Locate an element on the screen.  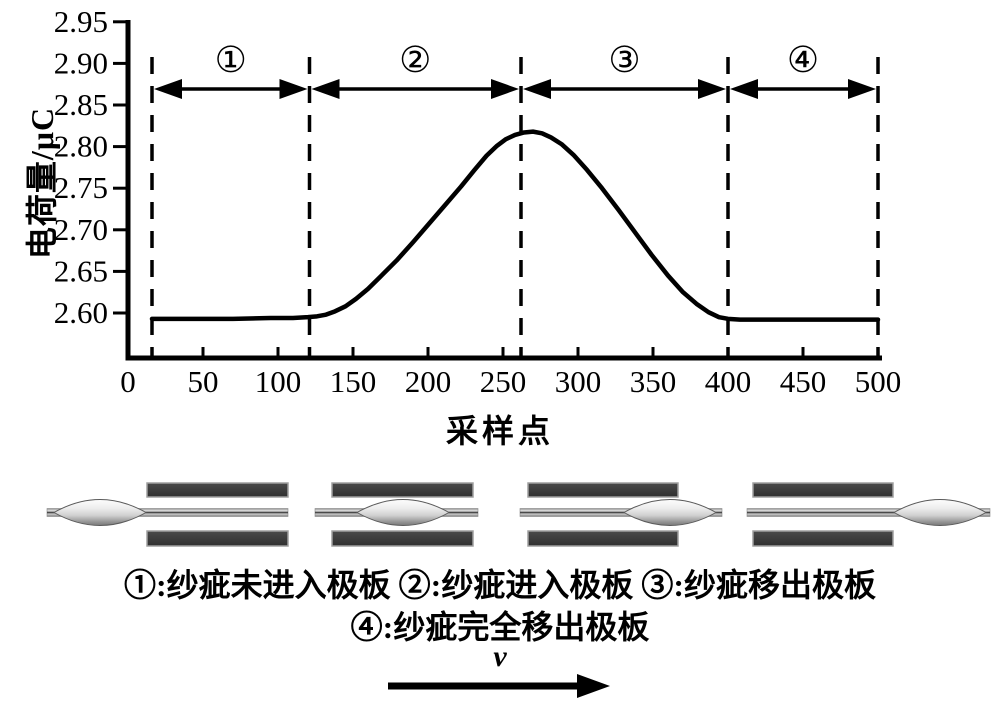
y-axis-tick-label: 2.85 is located at coordinates (81, 104).